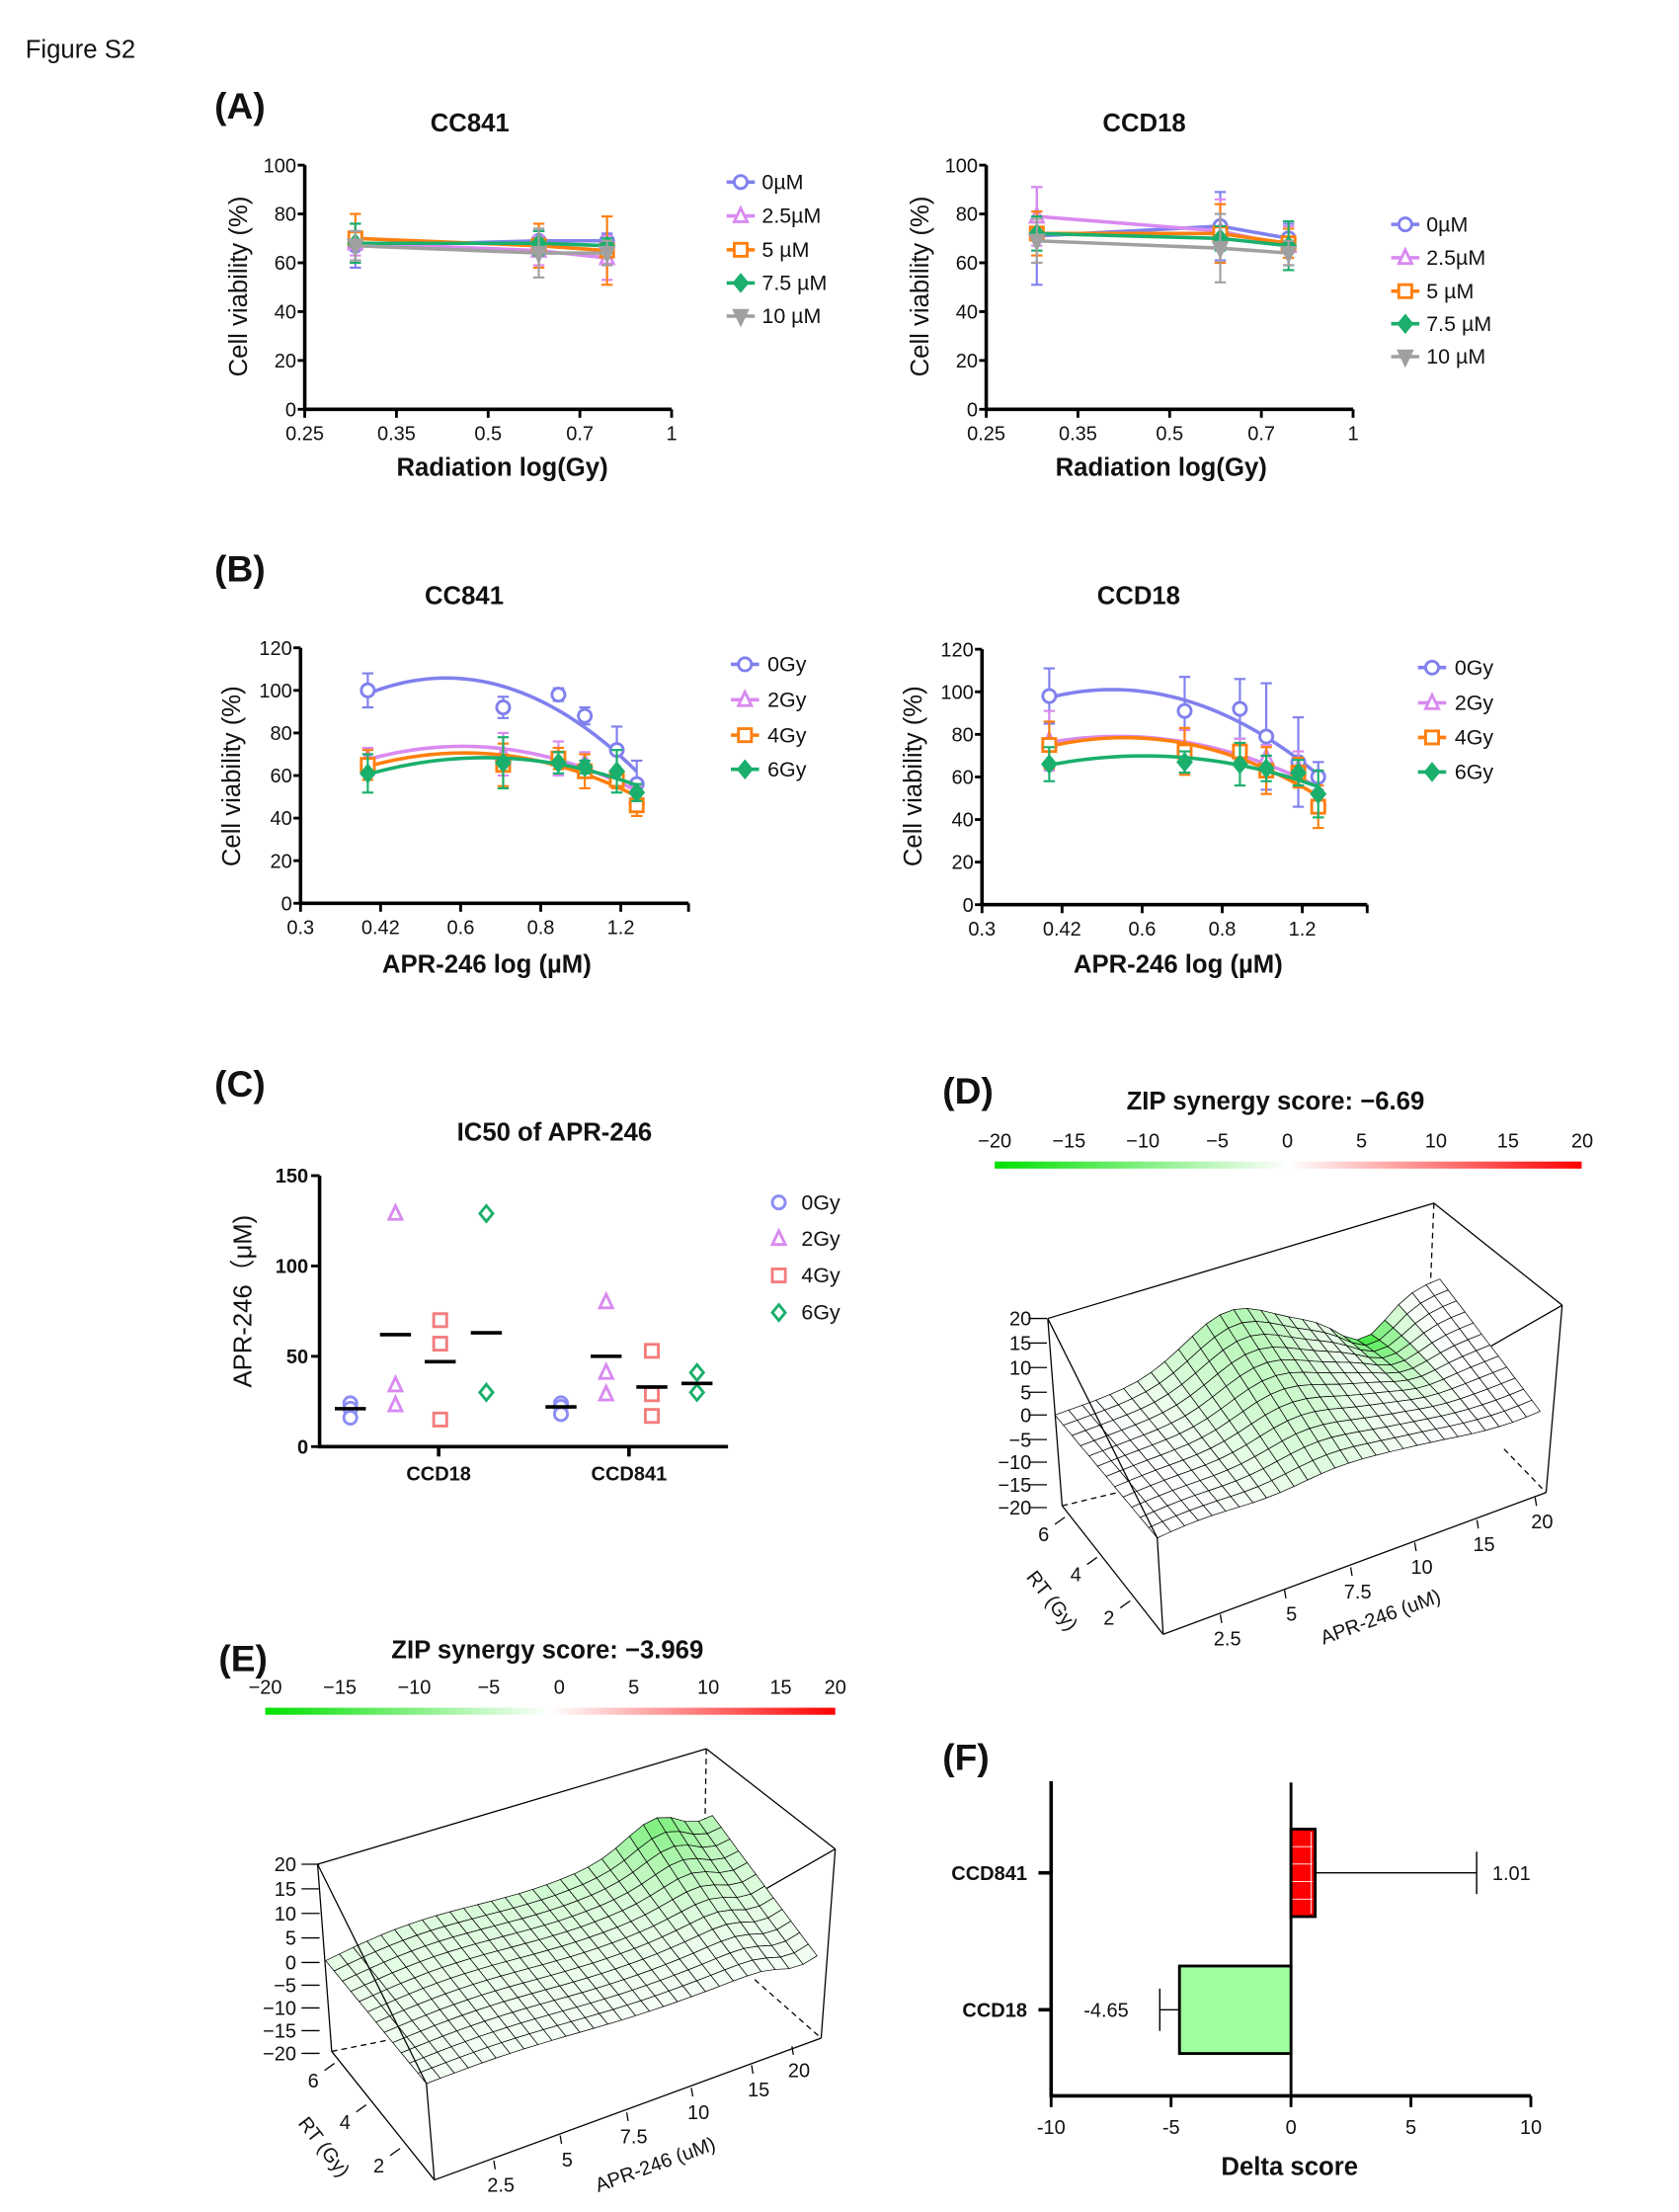 This screenshot has width=1679, height=2212. Describe the element at coordinates (1106, 2010) in the screenshot. I see `value-label: -4.65` at that location.